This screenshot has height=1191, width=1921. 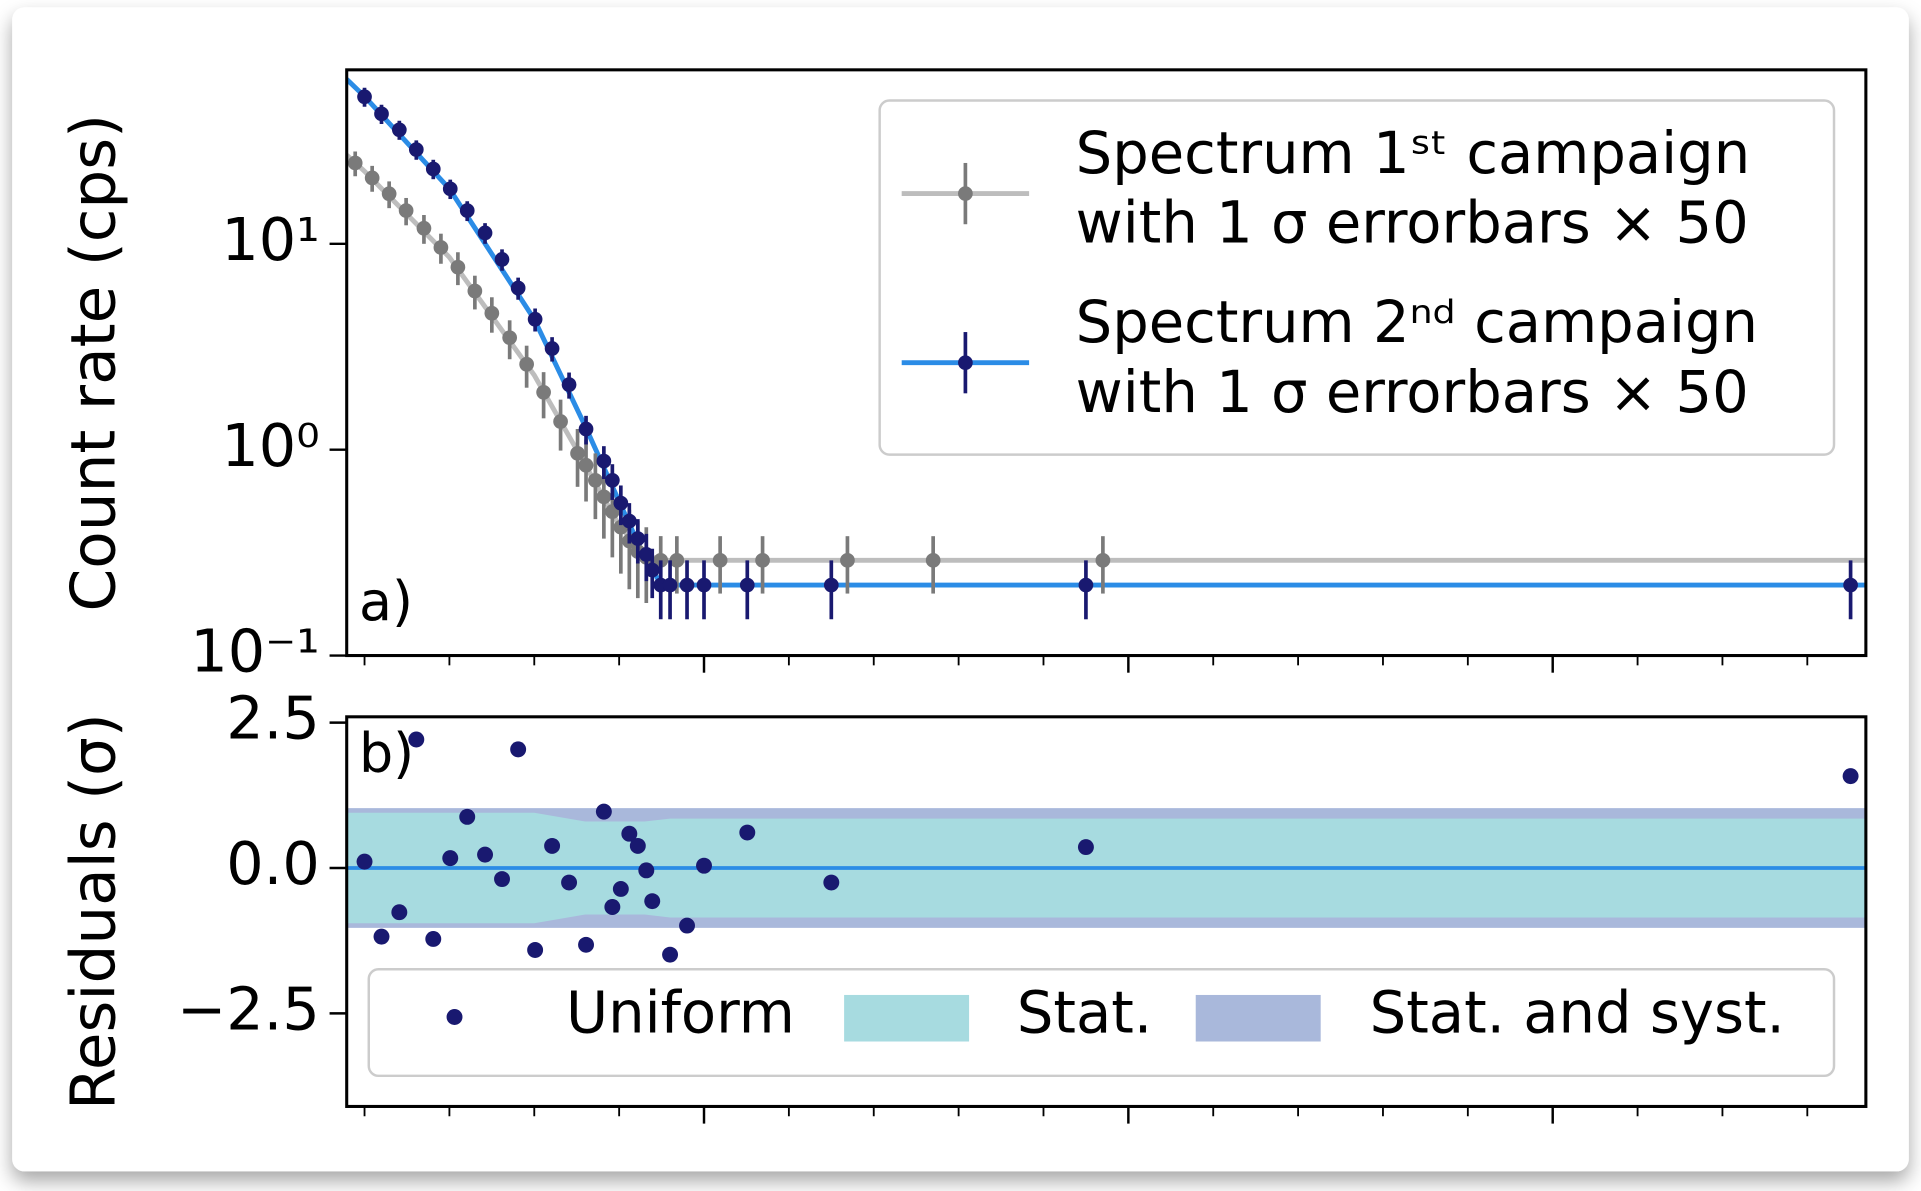 What do you see at coordinates (254, 651) in the screenshot?
I see `y-tick-label: 10⁻¹` at bounding box center [254, 651].